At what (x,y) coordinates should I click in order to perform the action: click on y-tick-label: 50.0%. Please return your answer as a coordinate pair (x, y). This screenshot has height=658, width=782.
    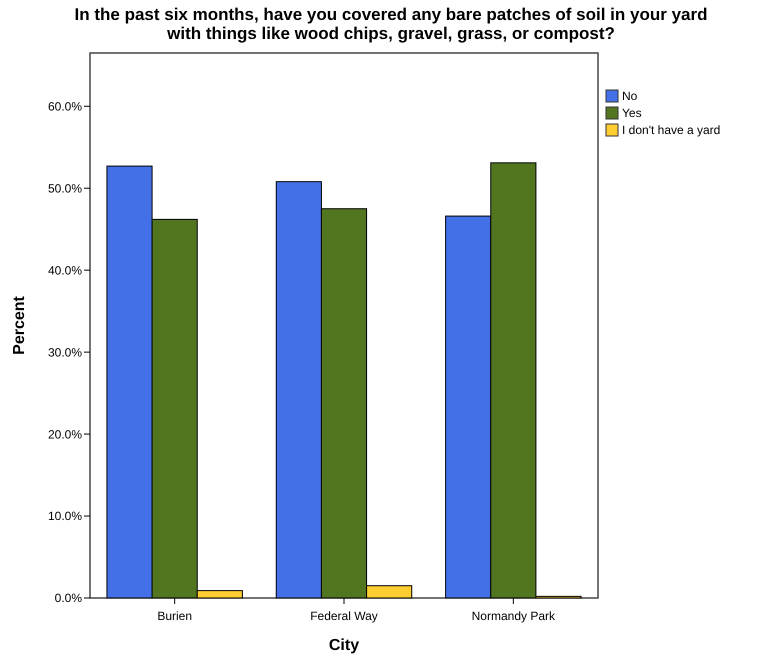
    Looking at the image, I should click on (65, 188).